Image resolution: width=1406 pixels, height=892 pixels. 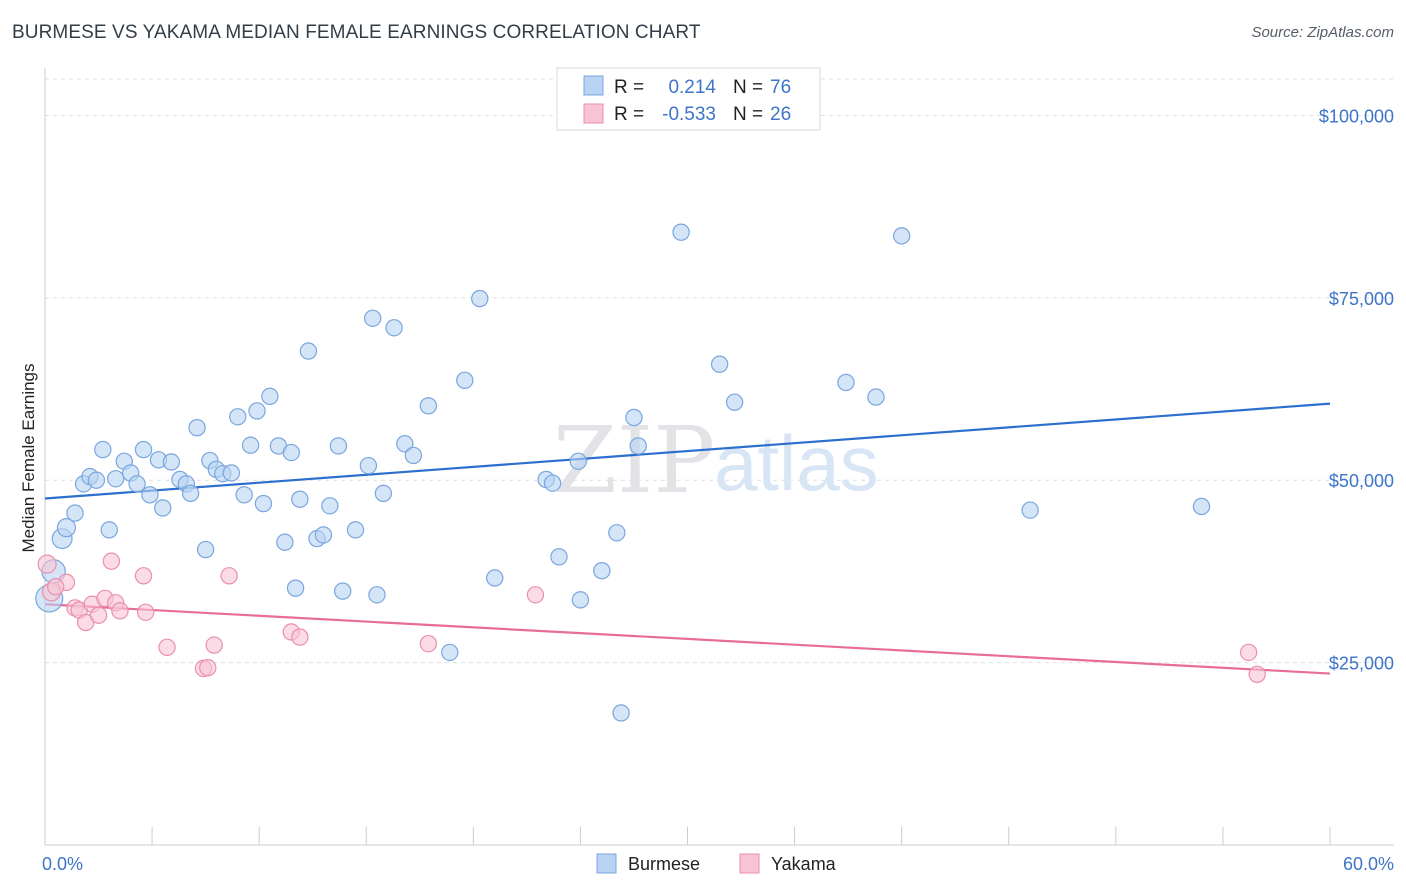 I want to click on legend-r-value-burmese: 0.214, so click(x=692, y=87).